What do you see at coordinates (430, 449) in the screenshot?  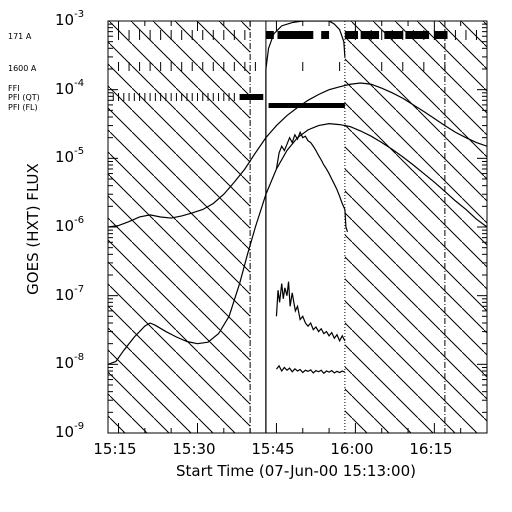 I see `x-tick-label: 16:15` at bounding box center [430, 449].